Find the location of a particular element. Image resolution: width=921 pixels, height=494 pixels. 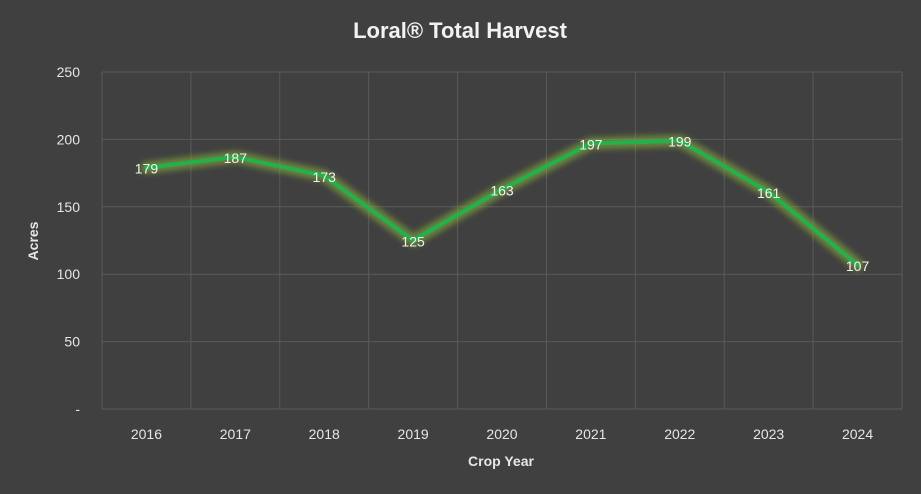

data-label: 163 is located at coordinates (502, 190).